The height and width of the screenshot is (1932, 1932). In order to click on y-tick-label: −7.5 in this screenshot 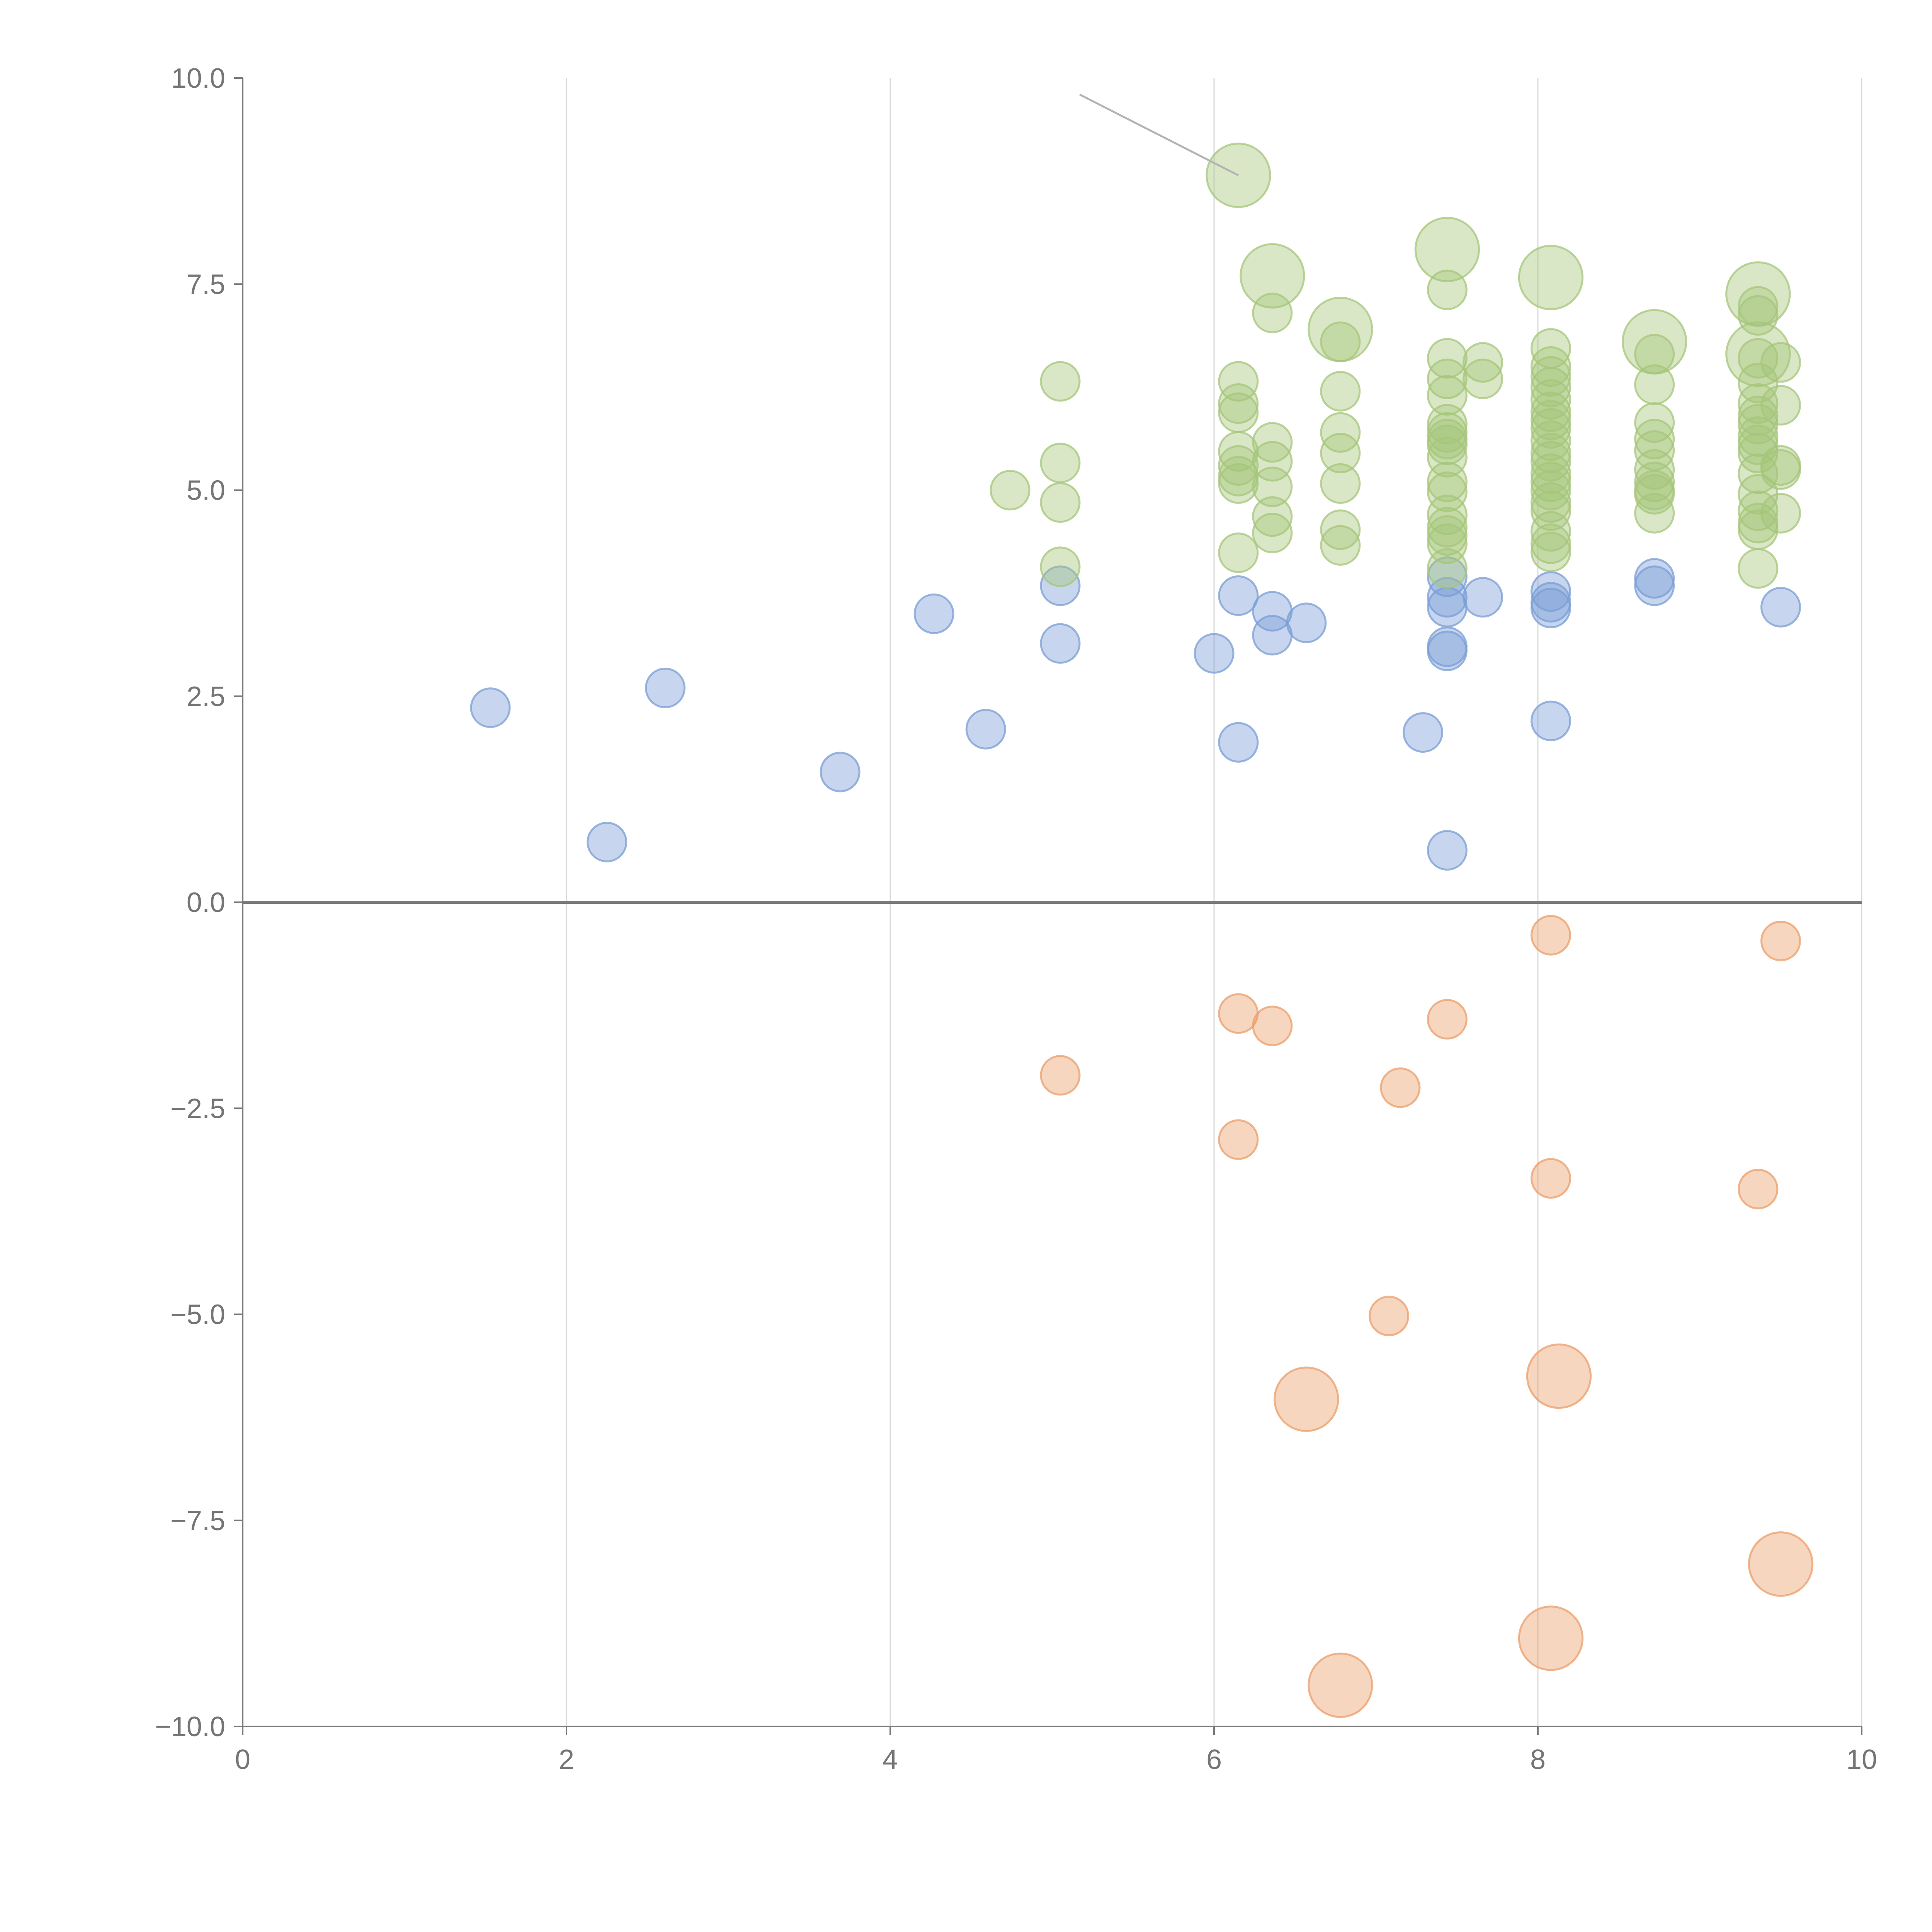, I will do `click(198, 1520)`.